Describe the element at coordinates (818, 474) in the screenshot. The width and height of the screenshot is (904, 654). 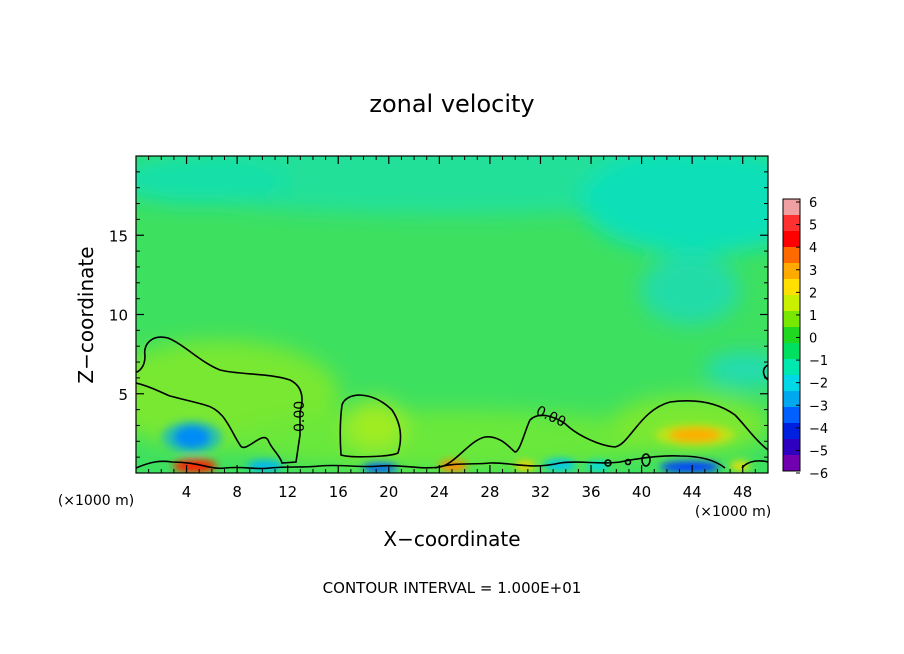
I see `colorbar-label: −6` at that location.